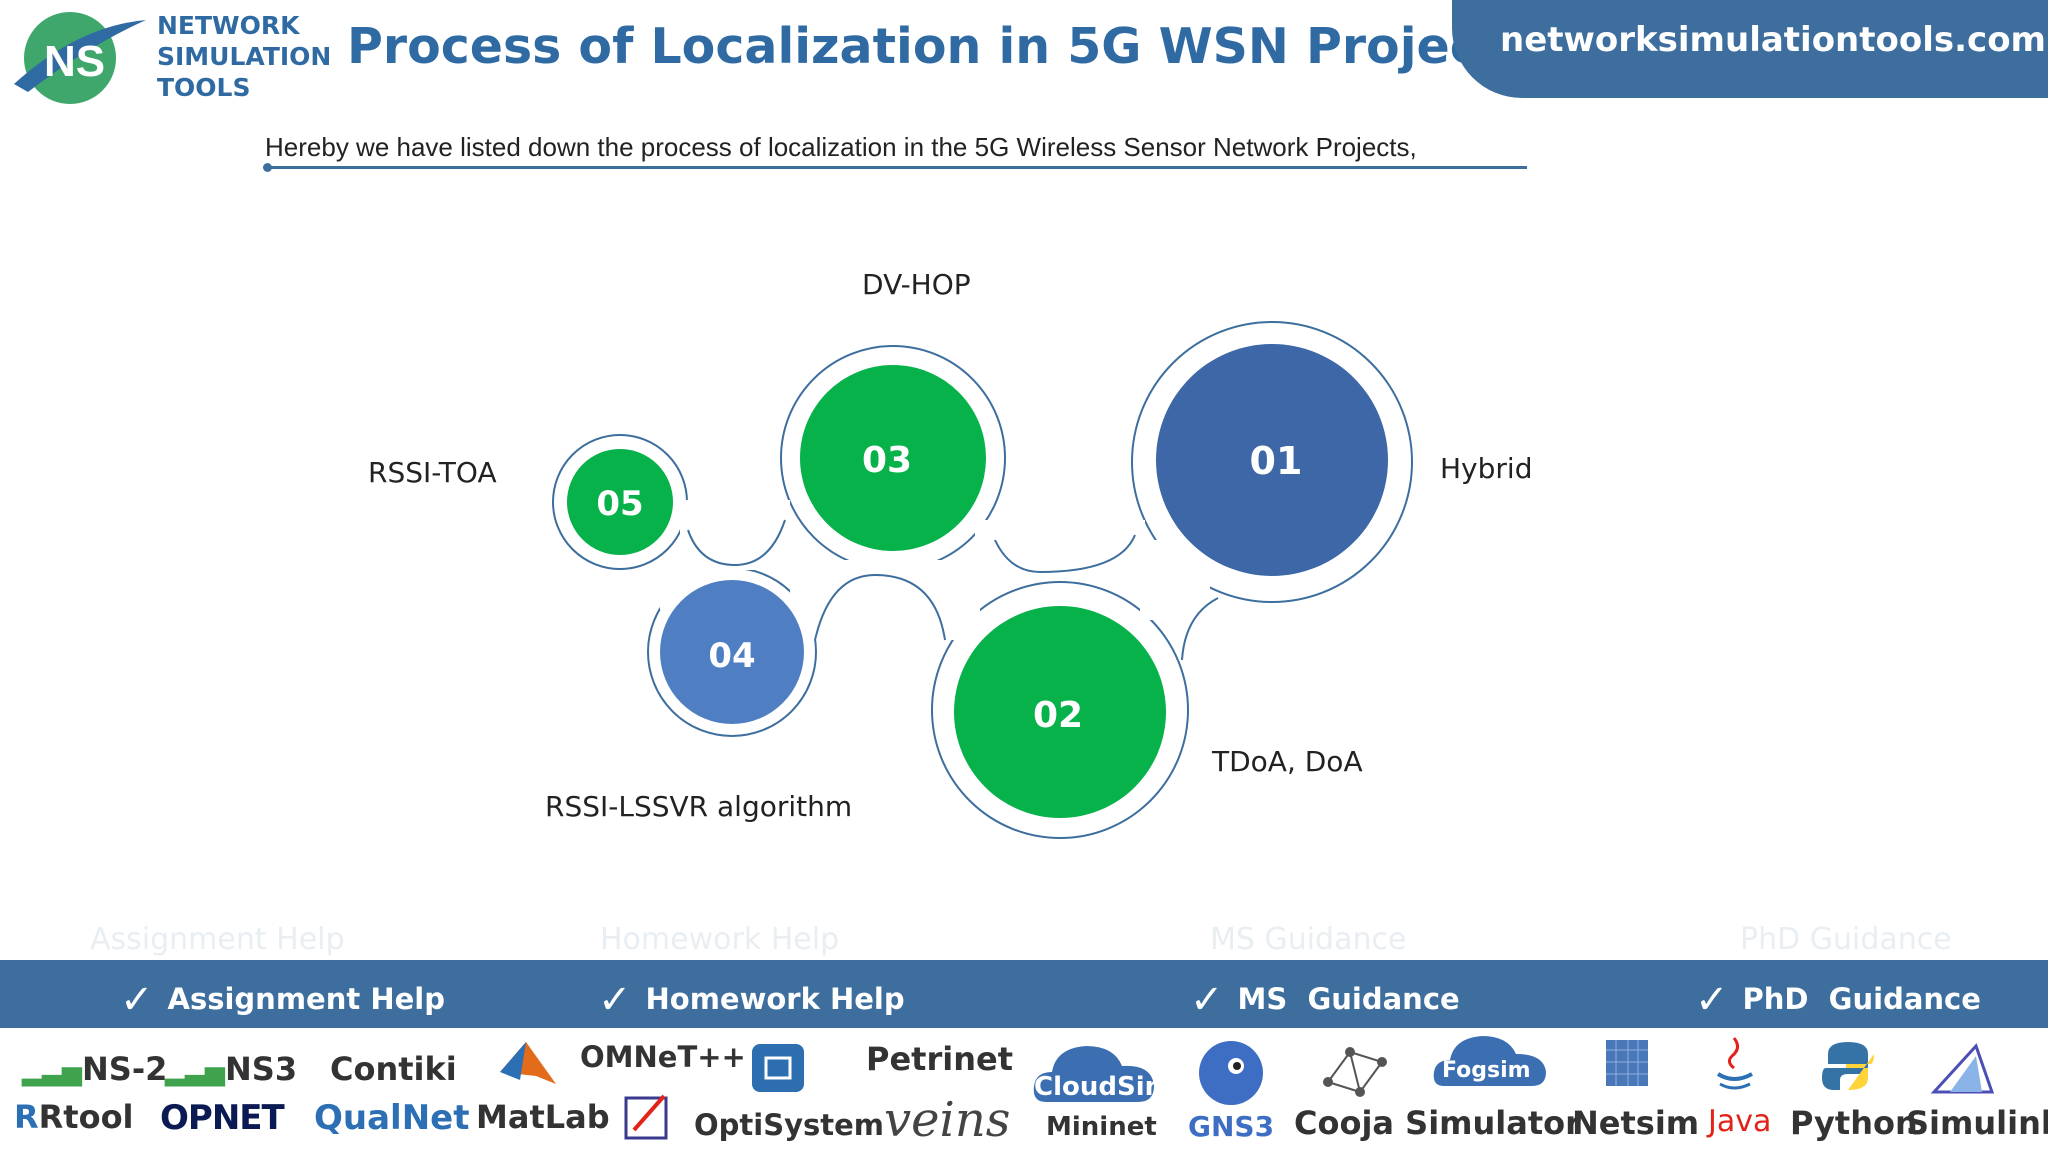  Describe the element at coordinates (1486, 468) in the screenshot. I see `step-01-label: Hybrid` at that location.